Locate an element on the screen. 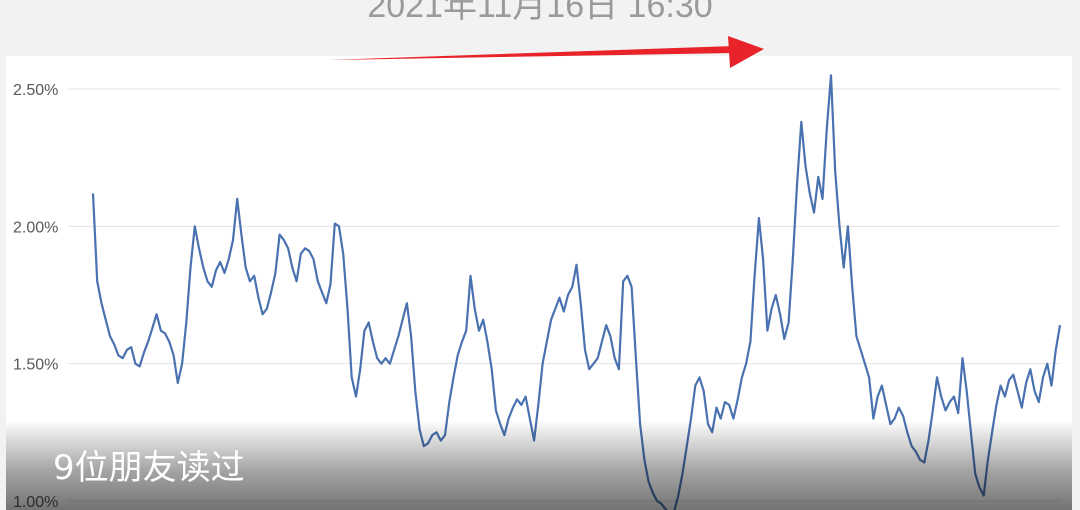 The image size is (1080, 510). arrow-shaft is located at coordinates (531, 53).